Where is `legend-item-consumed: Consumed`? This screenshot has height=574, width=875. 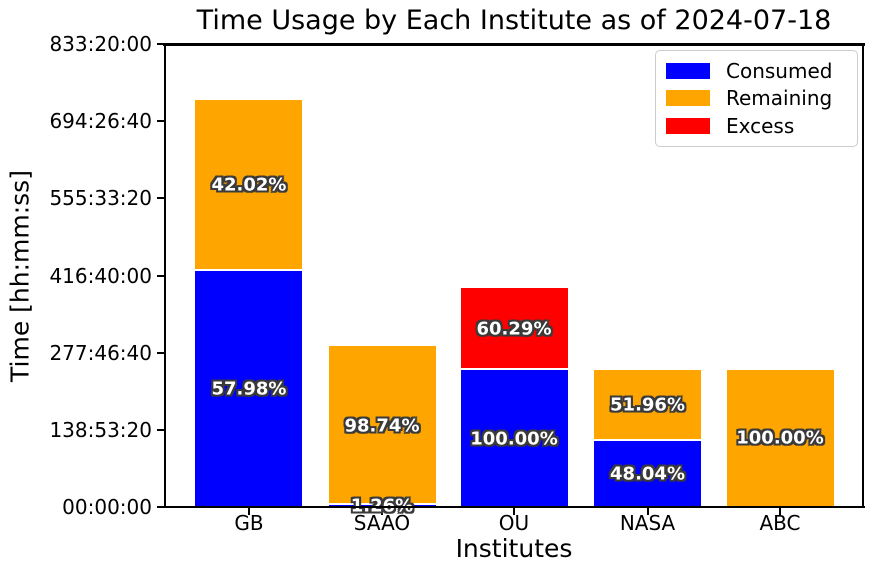
legend-item-consumed: Consumed is located at coordinates (756, 71).